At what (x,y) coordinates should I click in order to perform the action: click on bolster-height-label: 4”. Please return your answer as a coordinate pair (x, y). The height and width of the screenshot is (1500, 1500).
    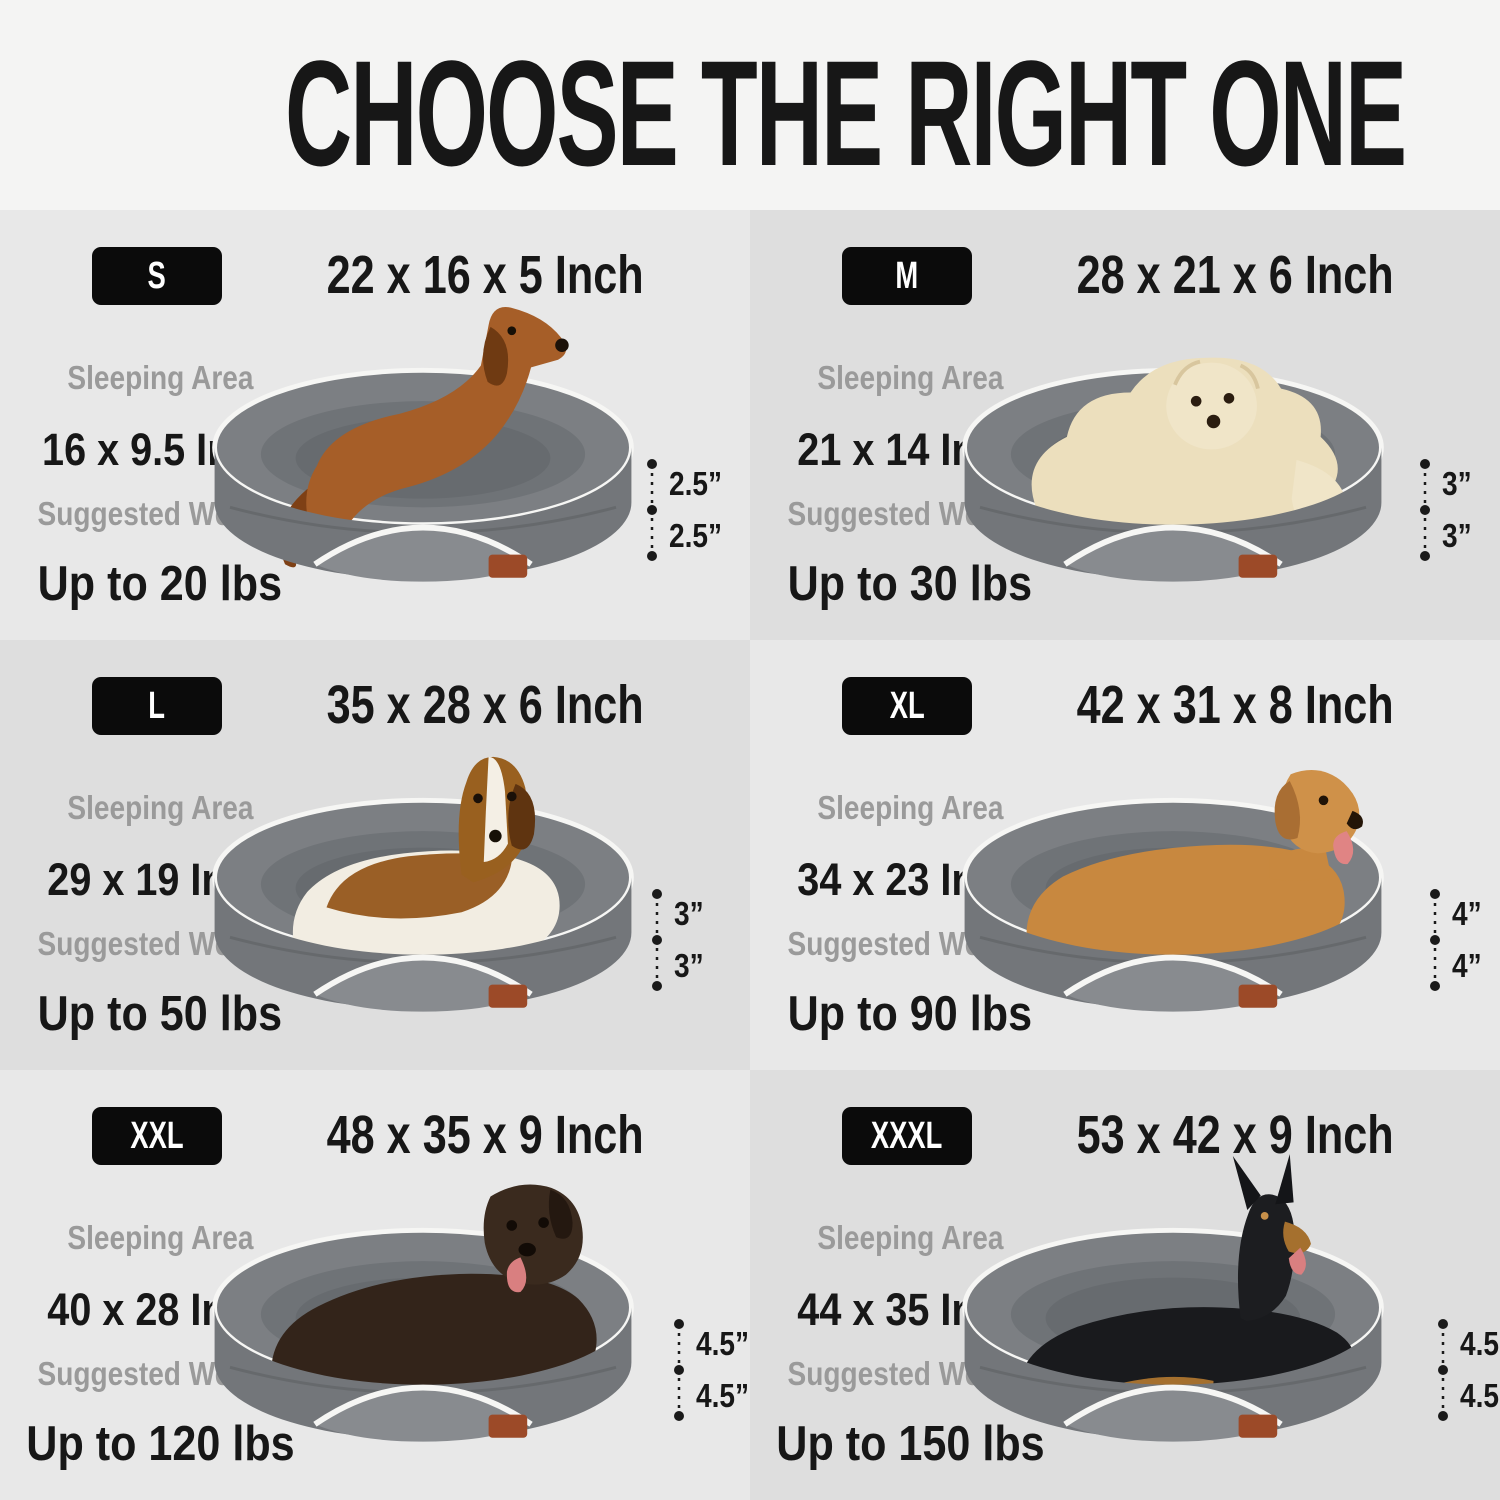
    Looking at the image, I should click on (1467, 913).